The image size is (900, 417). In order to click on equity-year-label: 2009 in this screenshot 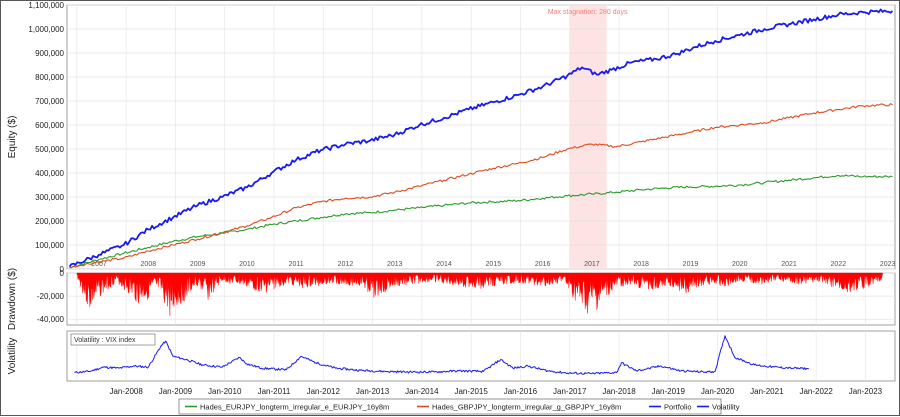, I will do `click(198, 264)`.